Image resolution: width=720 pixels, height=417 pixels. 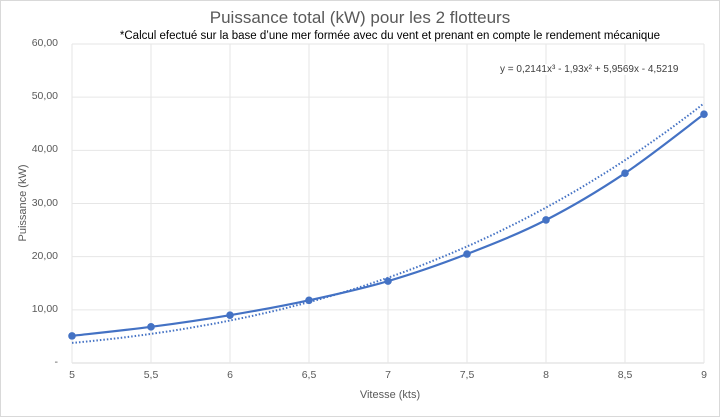 What do you see at coordinates (230, 375) in the screenshot?
I see `x-tick-label: 6` at bounding box center [230, 375].